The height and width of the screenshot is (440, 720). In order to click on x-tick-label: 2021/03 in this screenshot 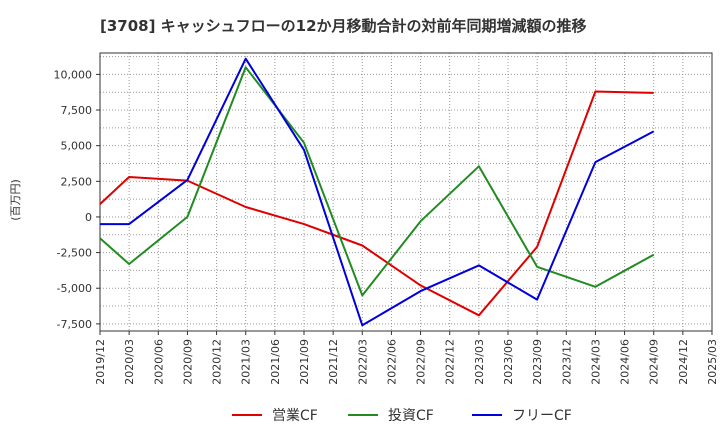, I will do `click(246, 362)`.